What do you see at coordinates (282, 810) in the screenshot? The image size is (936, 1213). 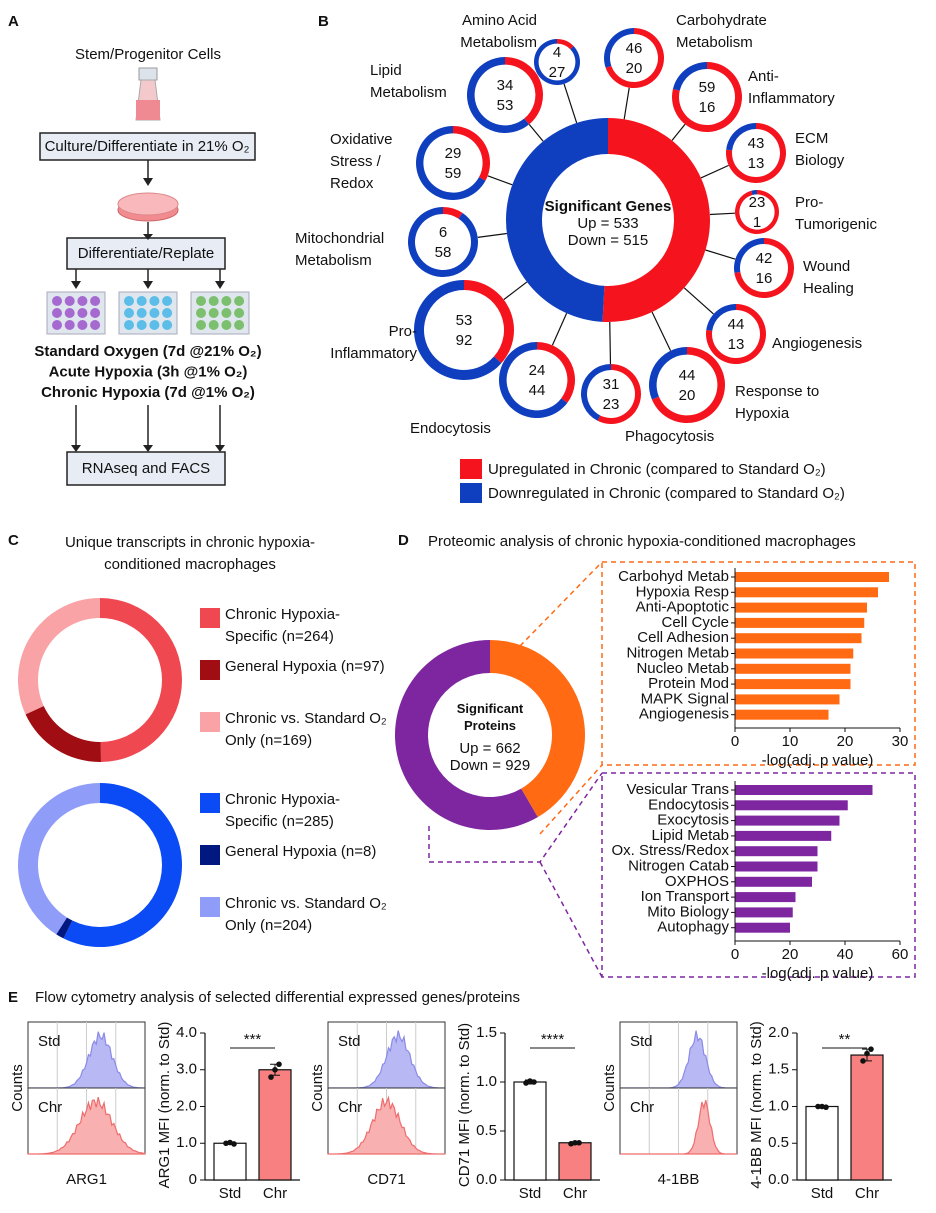 I see `legend-label-box: Chronic Hypoxia-Specific (n=285)` at bounding box center [282, 810].